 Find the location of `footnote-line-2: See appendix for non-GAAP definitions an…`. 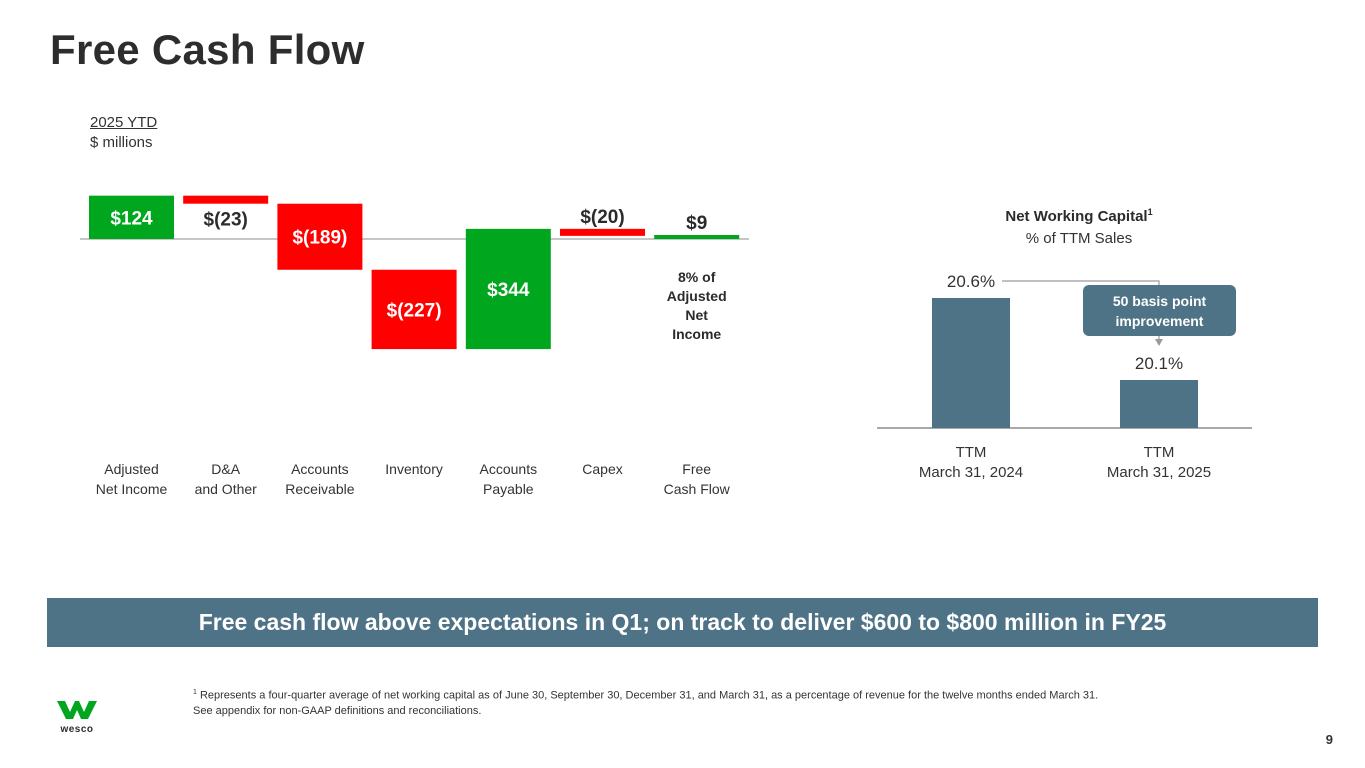

footnote-line-2: See appendix for non-GAAP definitions an… is located at coordinates (337, 710).